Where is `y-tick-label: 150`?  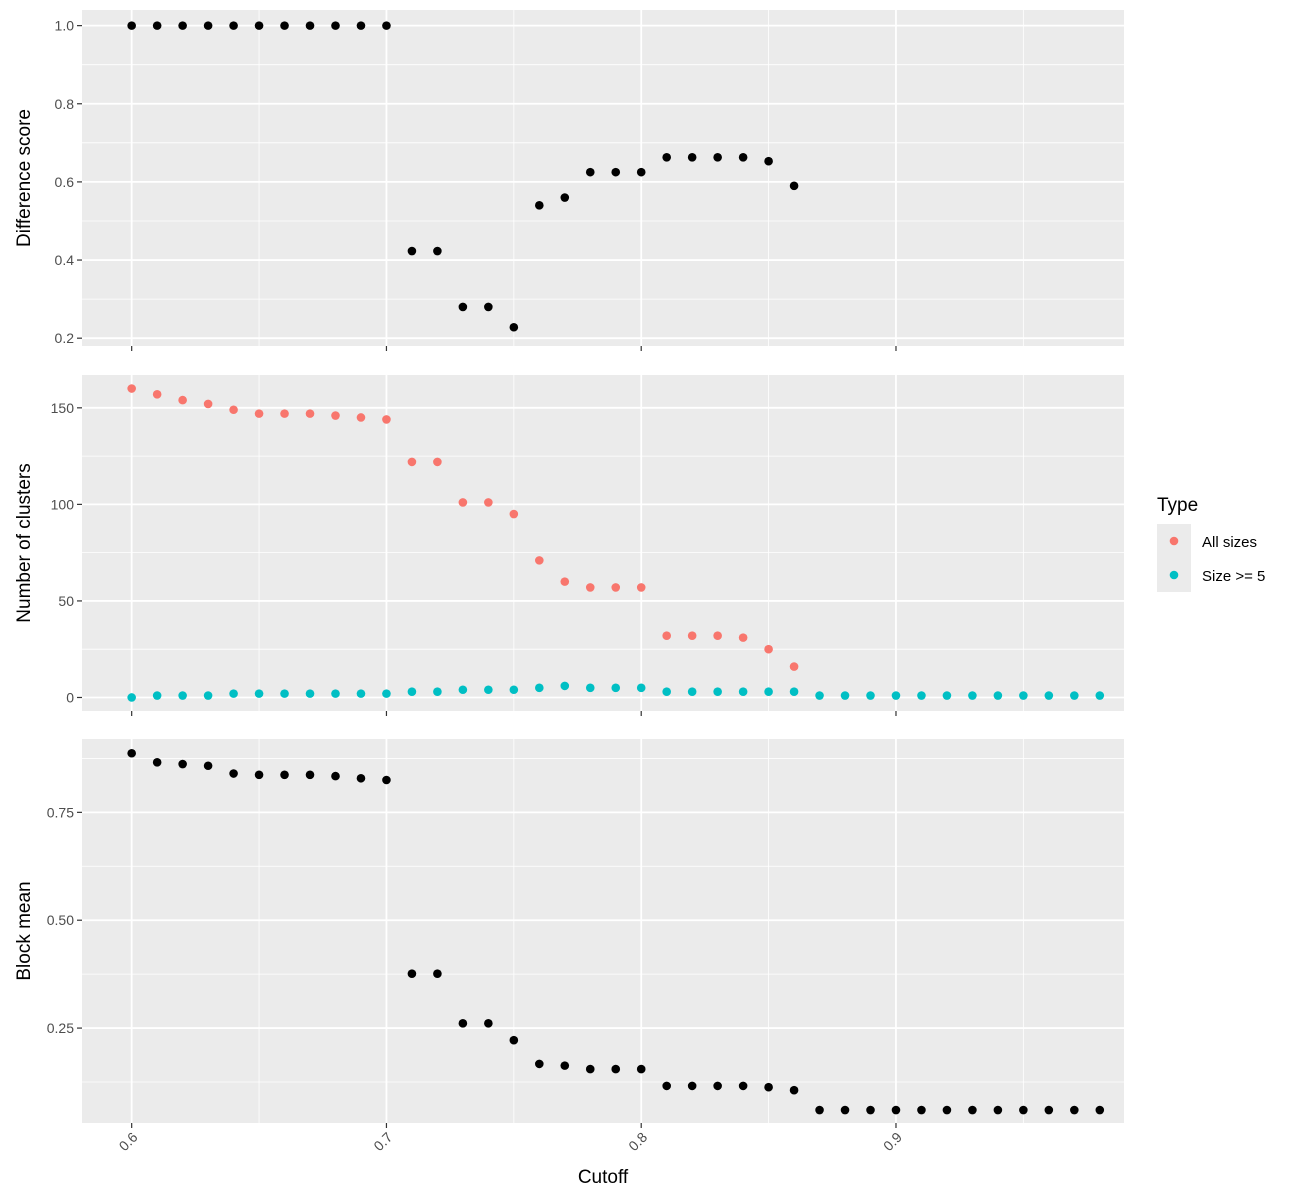
y-tick-label: 150 is located at coordinates (63, 408).